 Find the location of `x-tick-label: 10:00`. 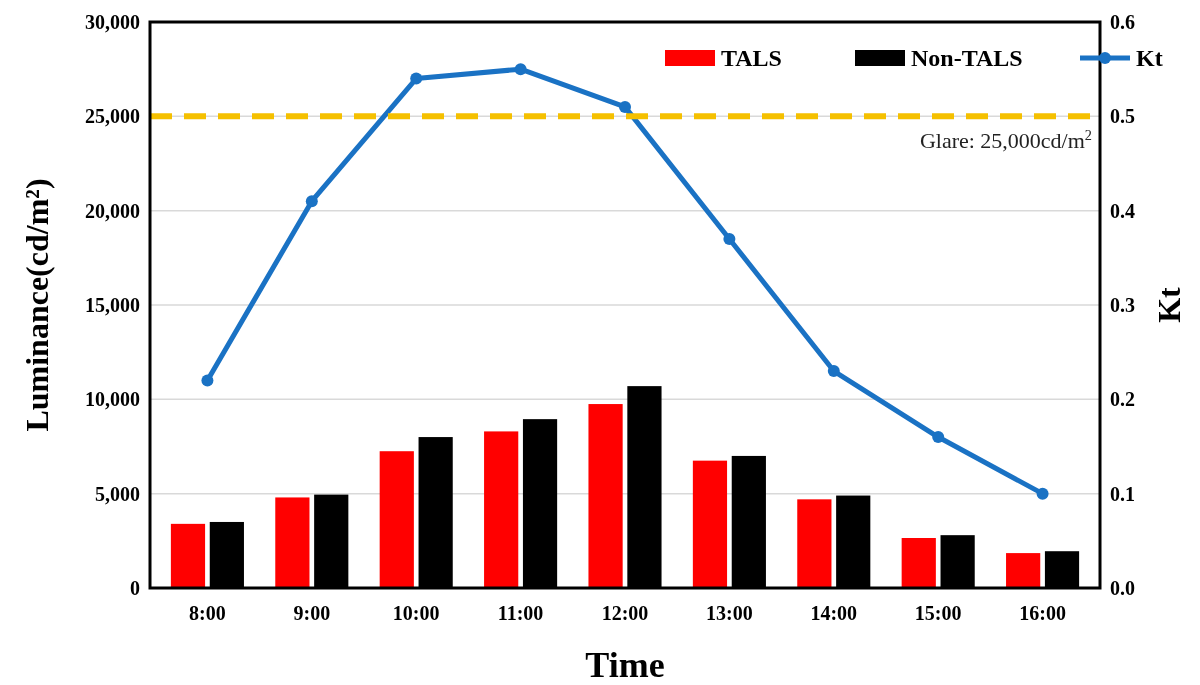

x-tick-label: 10:00 is located at coordinates (416, 613).